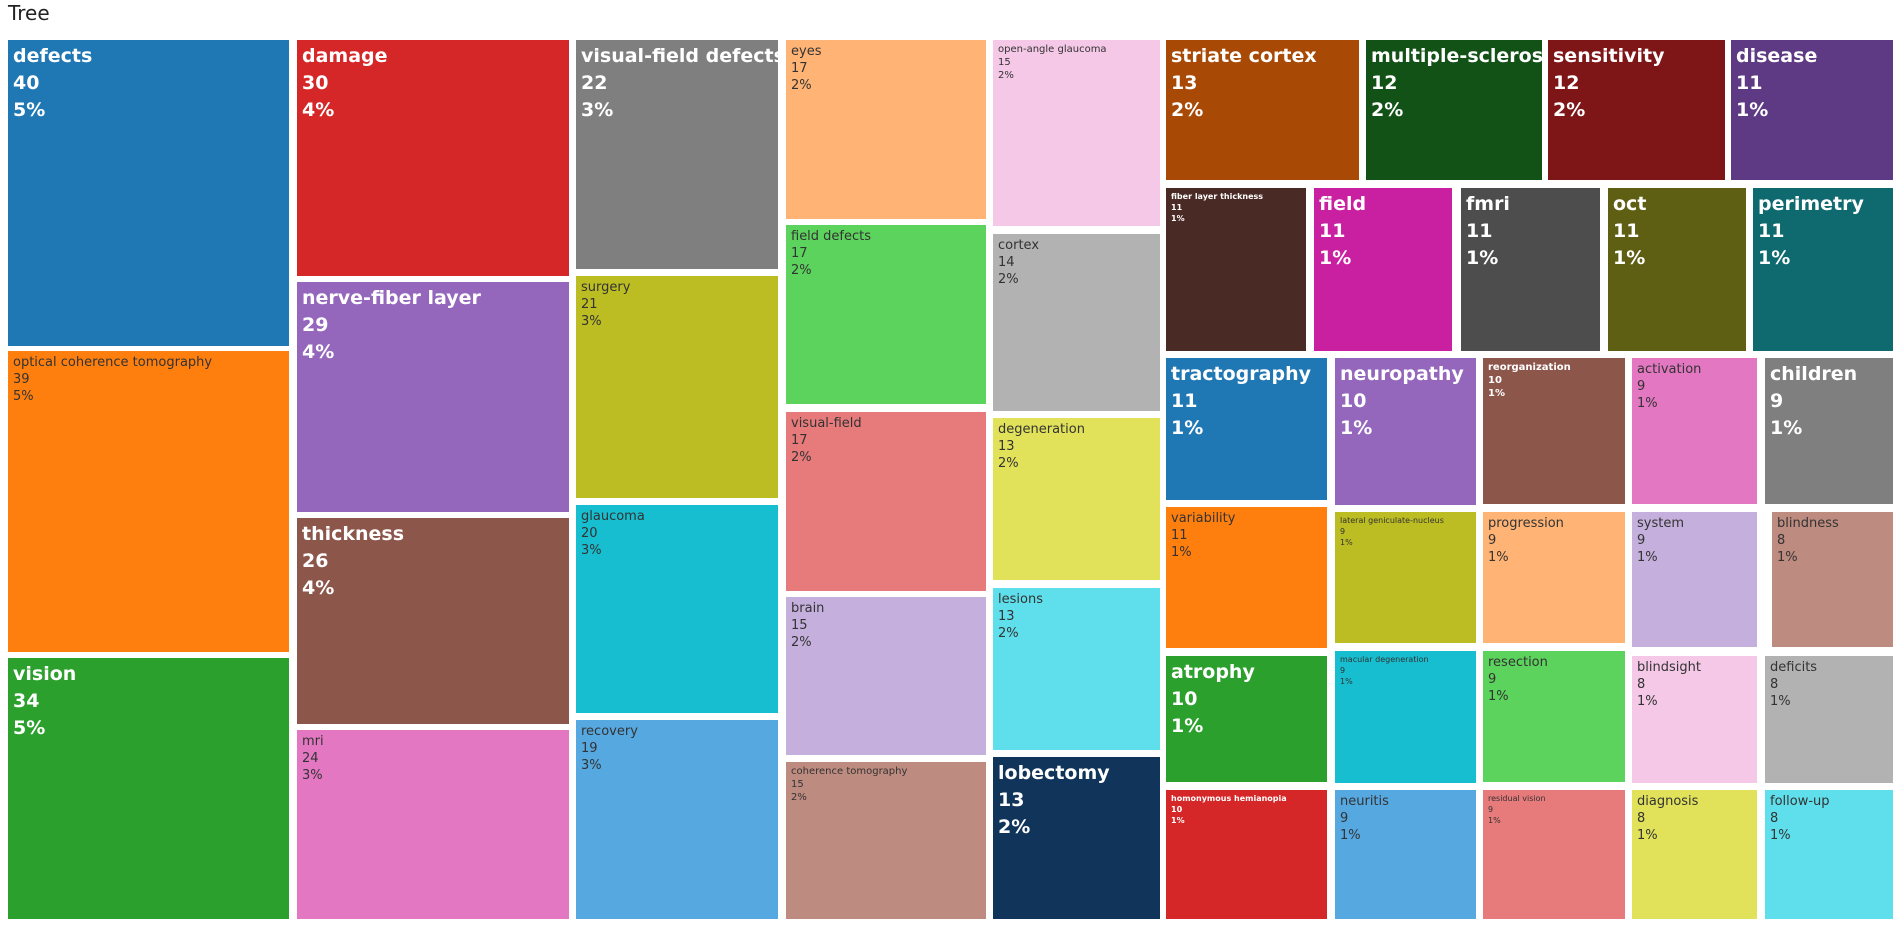 This screenshot has width=1901, height=929. What do you see at coordinates (1530, 269) in the screenshot?
I see `treemap-tile: fmri 11 1%` at bounding box center [1530, 269].